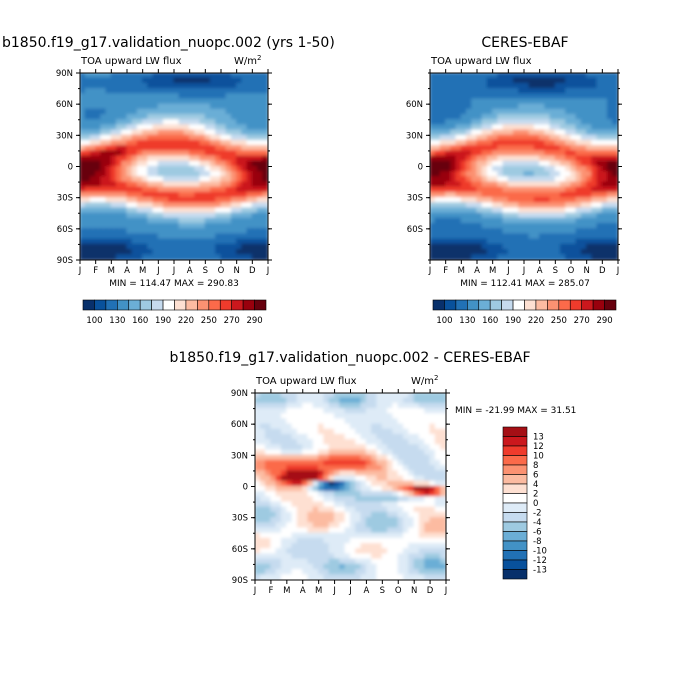  I want to click on colorbar-label: 250, so click(559, 321).